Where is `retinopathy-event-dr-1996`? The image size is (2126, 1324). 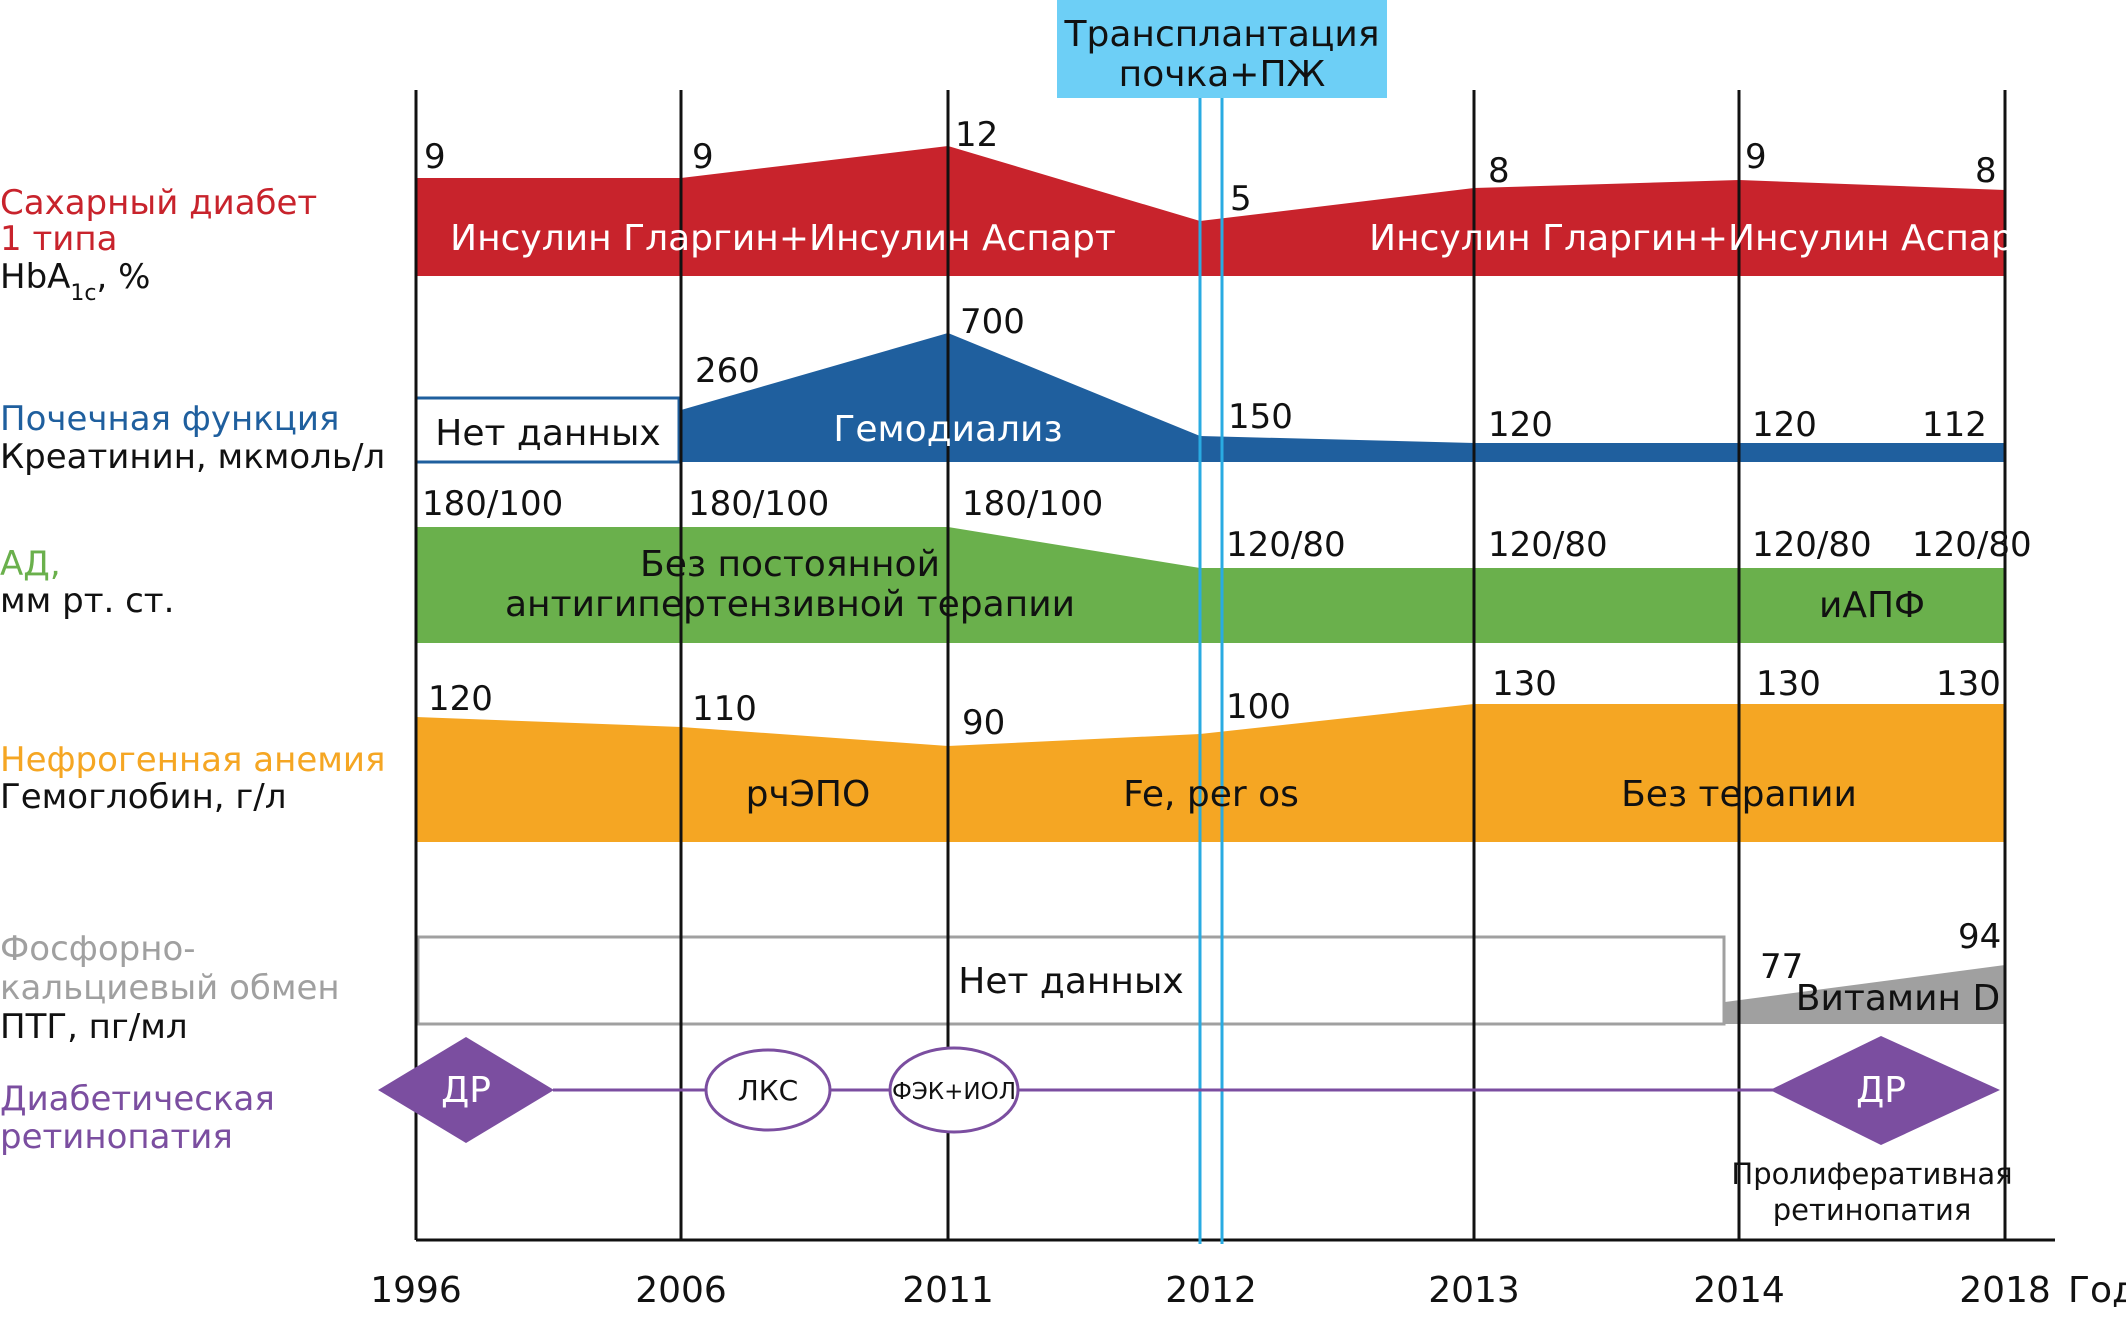
retinopathy-event-dr-1996 is located at coordinates (466, 1090).